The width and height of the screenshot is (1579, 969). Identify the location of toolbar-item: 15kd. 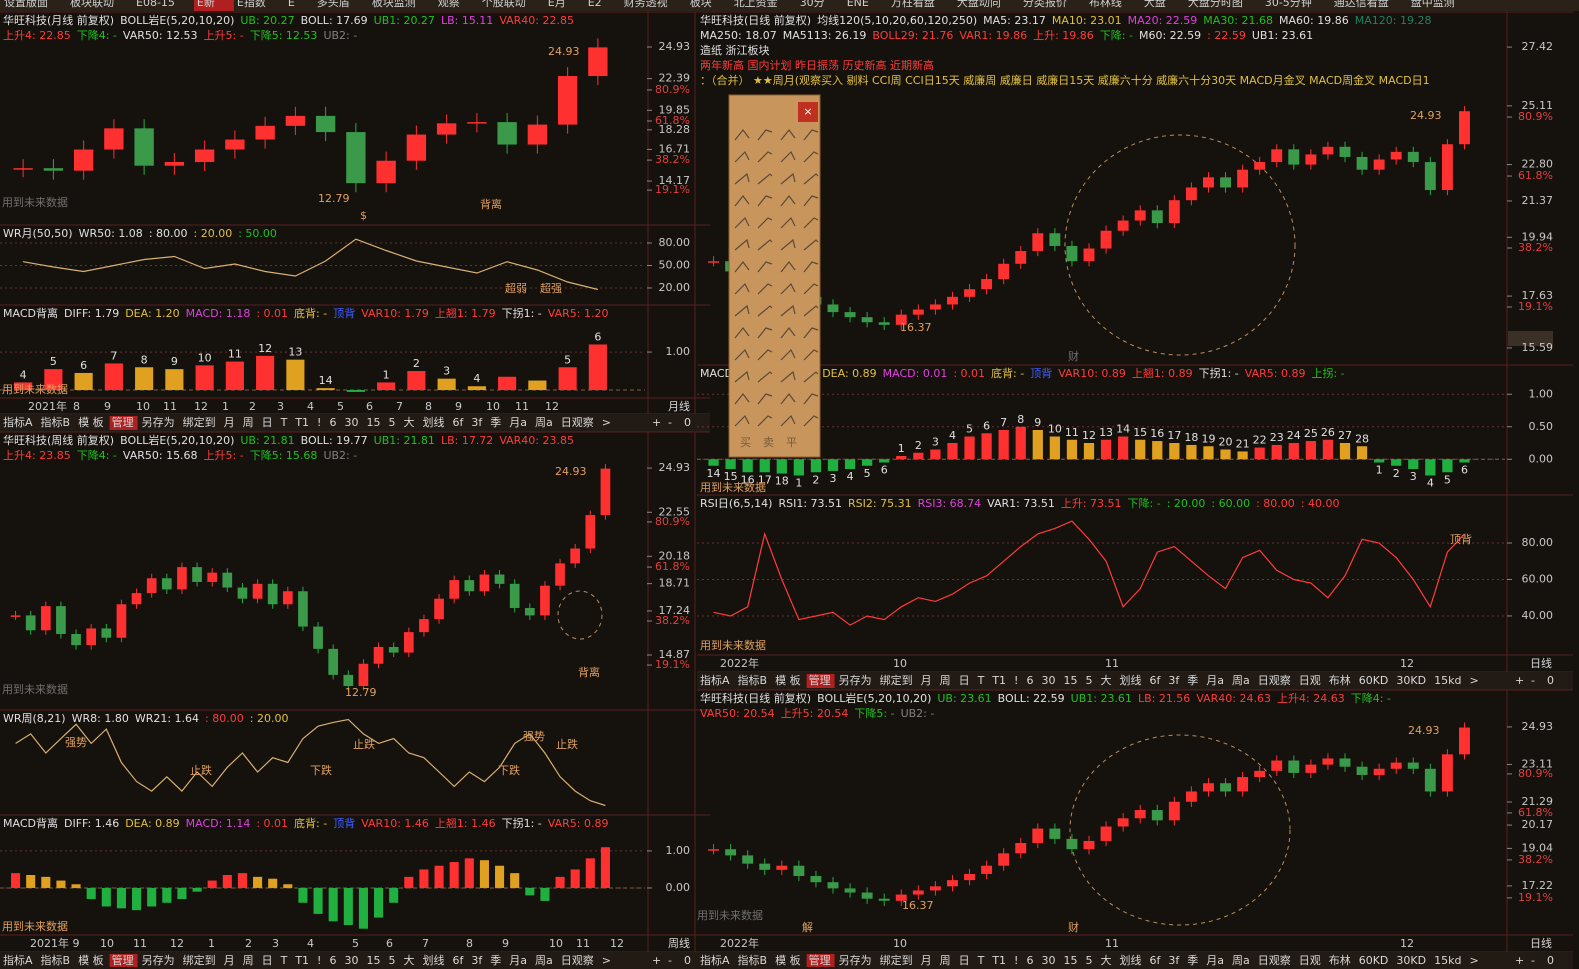
(1447, 960).